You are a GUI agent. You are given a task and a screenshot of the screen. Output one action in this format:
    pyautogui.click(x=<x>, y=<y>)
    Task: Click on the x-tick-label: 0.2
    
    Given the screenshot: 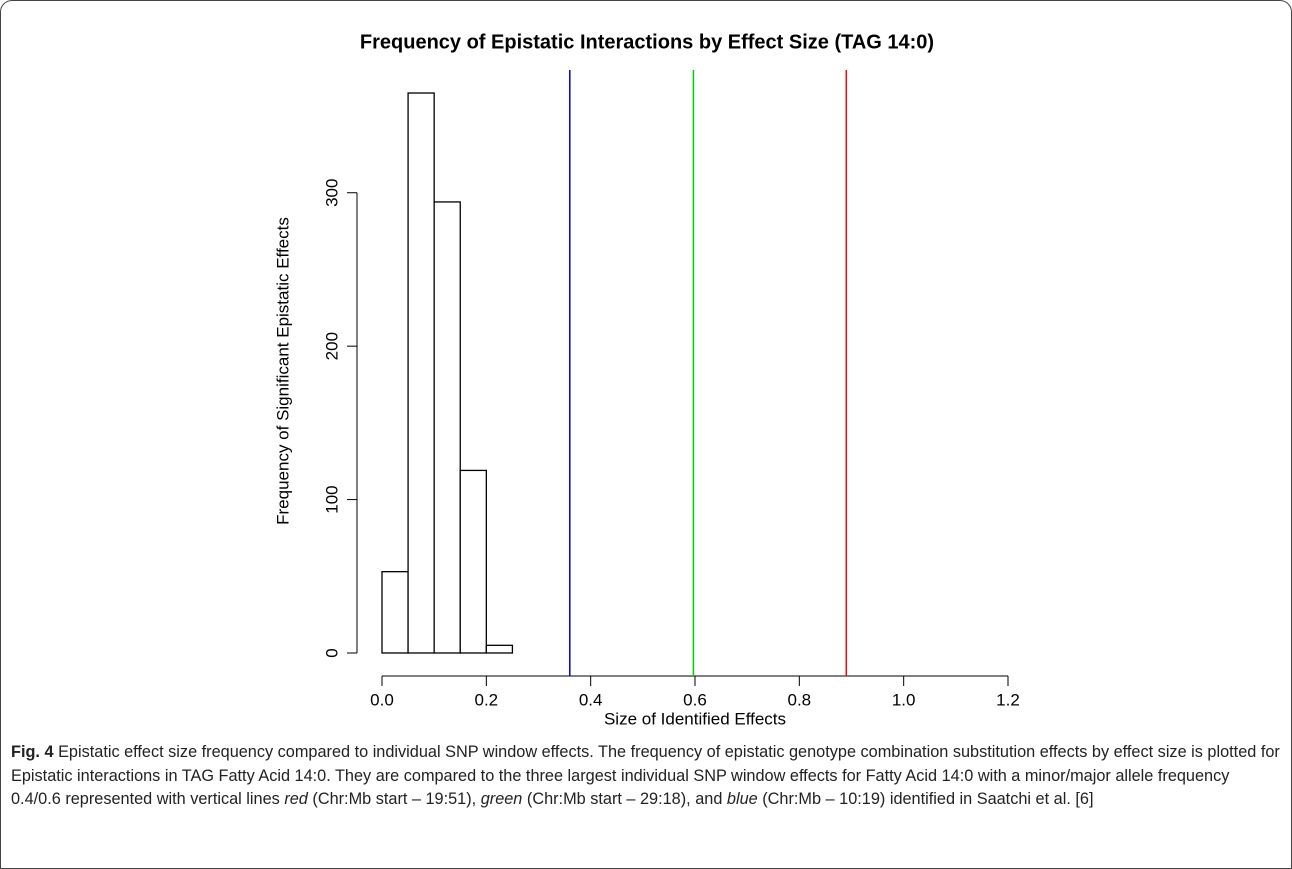 What is the action you would take?
    pyautogui.click(x=487, y=699)
    